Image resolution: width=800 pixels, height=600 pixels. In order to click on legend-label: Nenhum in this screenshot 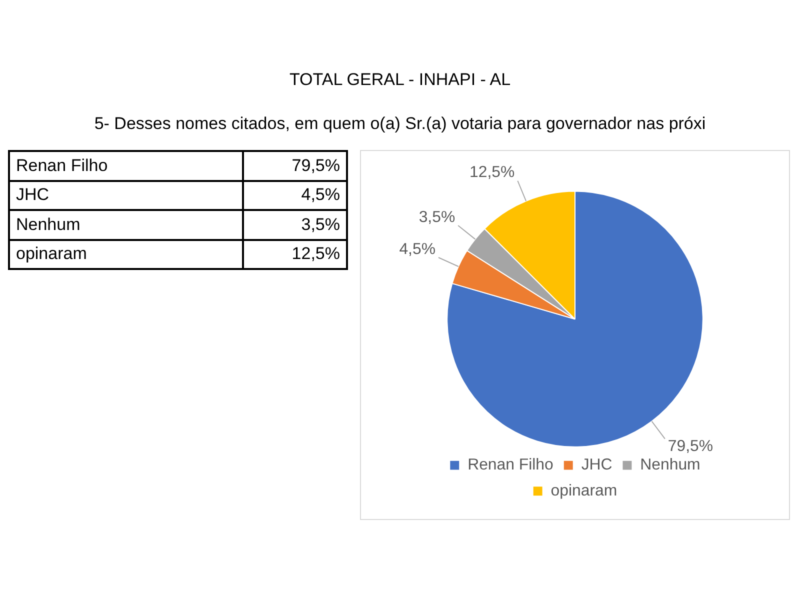, I will do `click(670, 465)`.